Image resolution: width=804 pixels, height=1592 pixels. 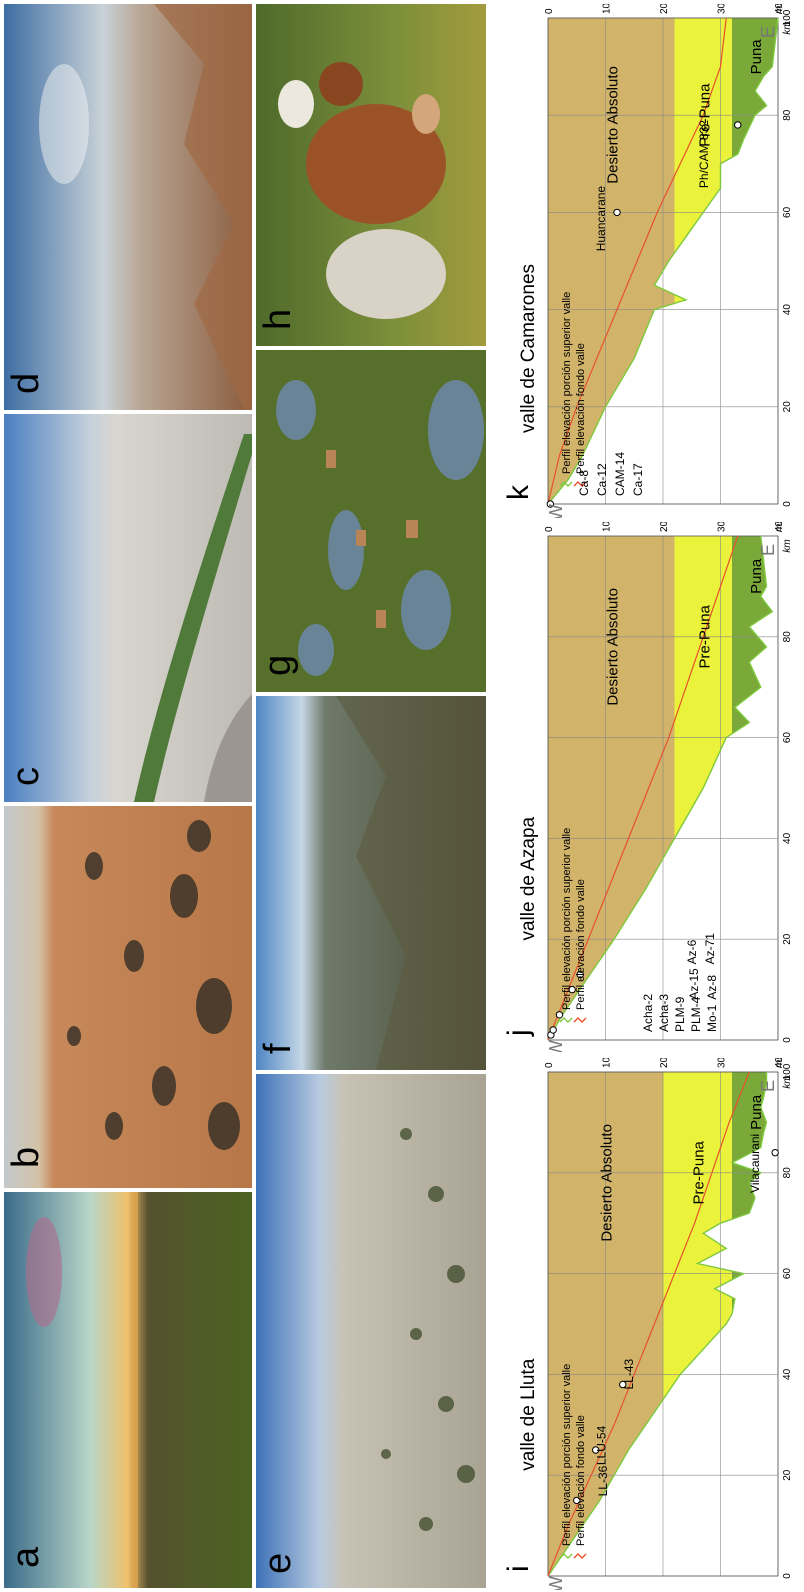 I want to click on site-label-azapa: PLM-9, so click(x=680, y=1014).